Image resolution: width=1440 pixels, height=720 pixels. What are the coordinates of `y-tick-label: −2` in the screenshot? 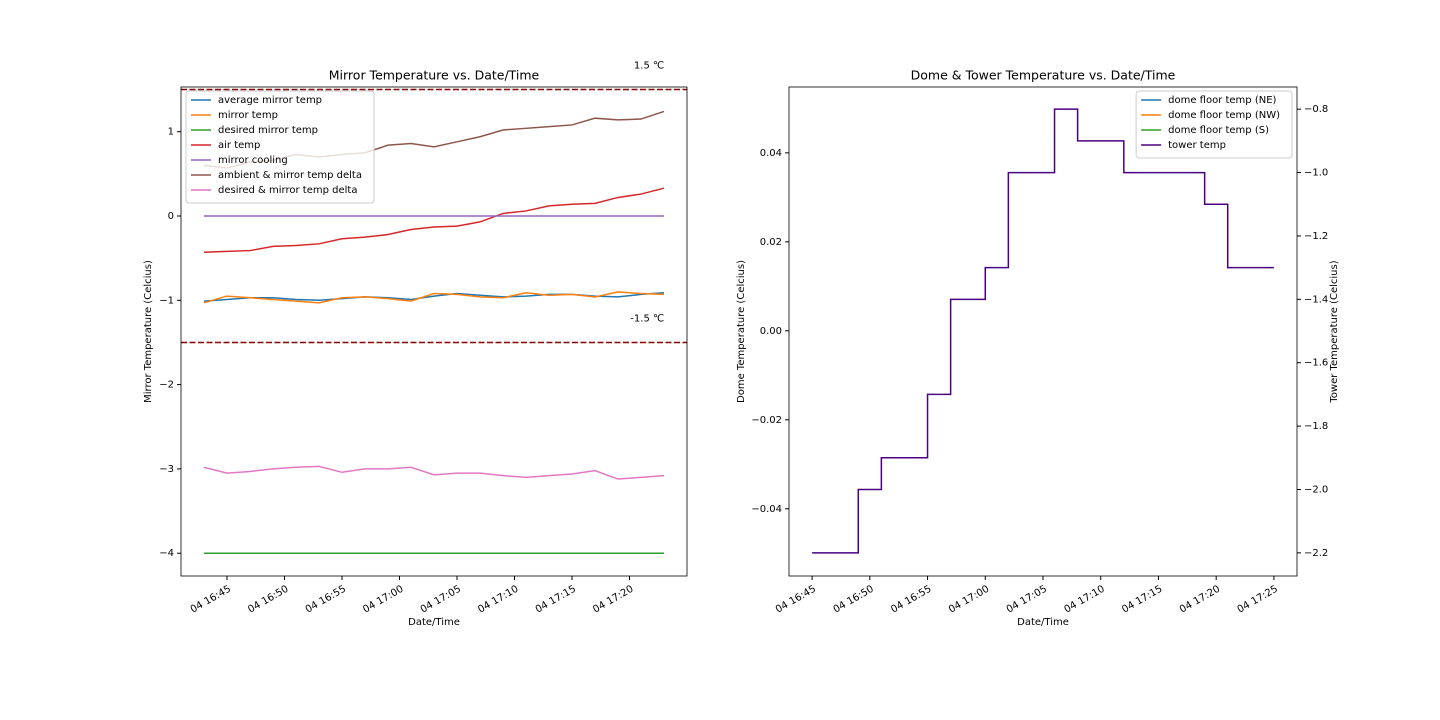 It's located at (166, 385).